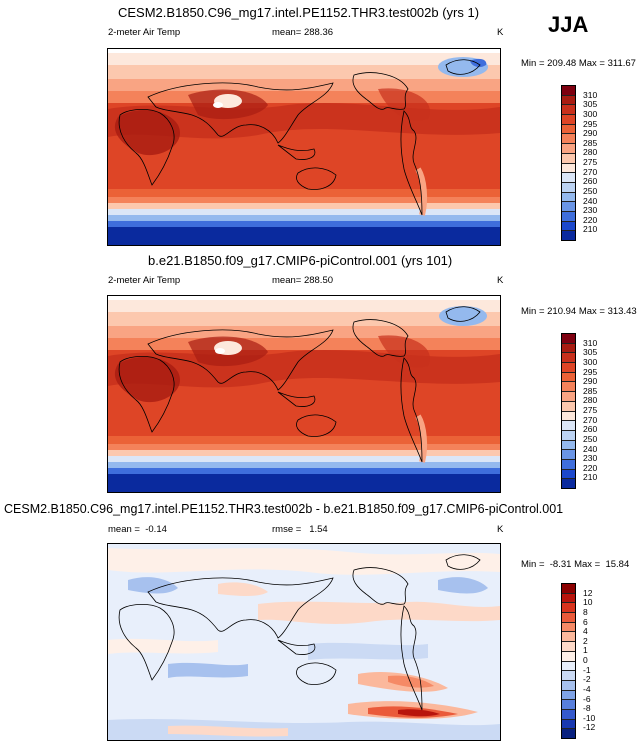 Image resolution: width=644 pixels, height=749 pixels. Describe the element at coordinates (590, 477) in the screenshot. I see `colorbar-tick-label: 210` at that location.